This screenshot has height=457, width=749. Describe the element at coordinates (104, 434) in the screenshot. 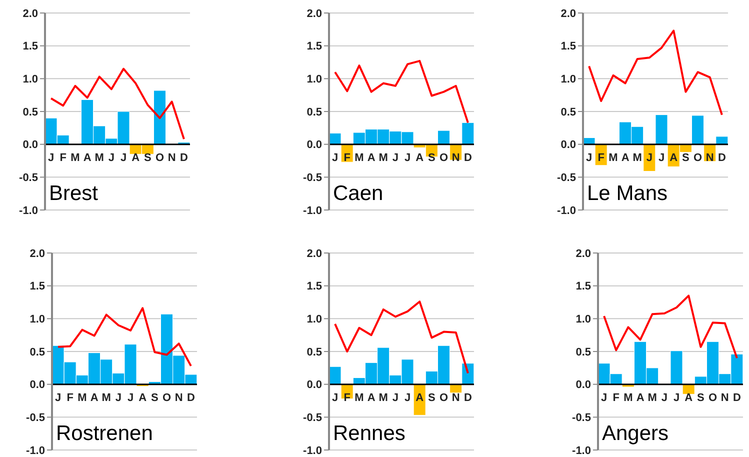

I see `text: Rostrenen` at that location.